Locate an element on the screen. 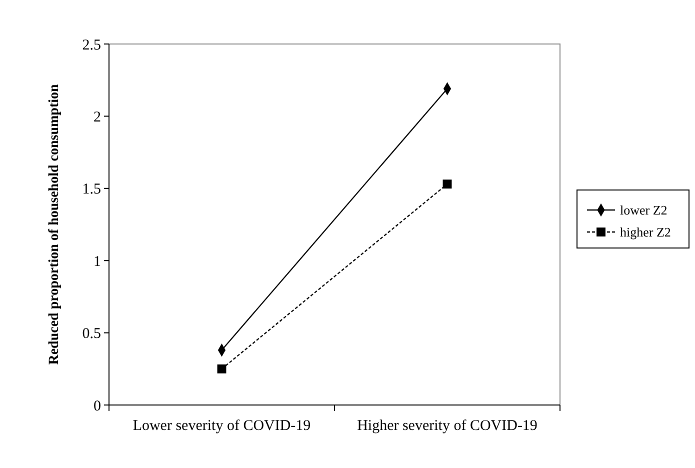  x-tick-label: Lower severity of COVID-19 is located at coordinates (221, 426).